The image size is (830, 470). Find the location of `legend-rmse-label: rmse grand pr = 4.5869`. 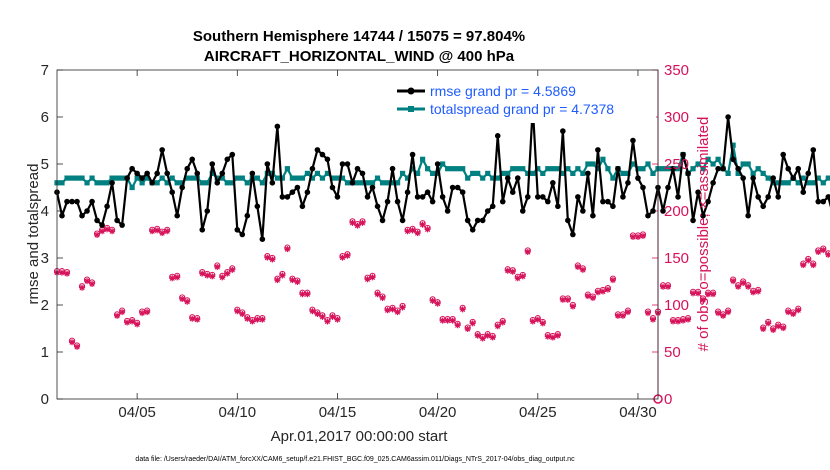

legend-rmse-label: rmse grand pr = 4.5869 is located at coordinates (503, 91).